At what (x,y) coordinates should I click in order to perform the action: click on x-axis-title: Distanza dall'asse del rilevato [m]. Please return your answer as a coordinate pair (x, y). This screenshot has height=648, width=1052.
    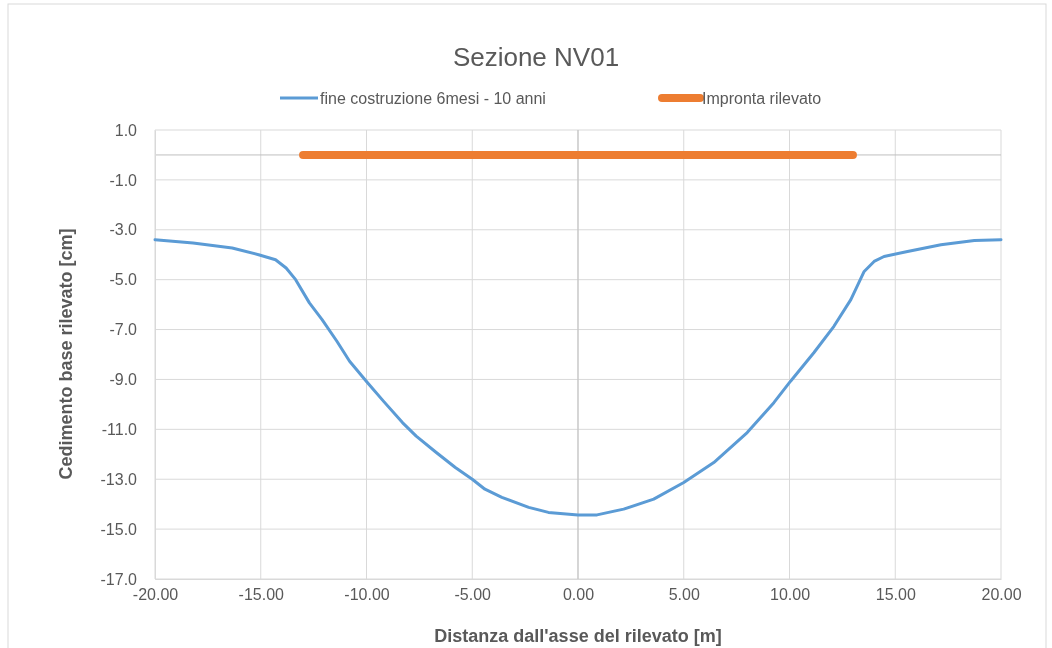
    Looking at the image, I should click on (578, 636).